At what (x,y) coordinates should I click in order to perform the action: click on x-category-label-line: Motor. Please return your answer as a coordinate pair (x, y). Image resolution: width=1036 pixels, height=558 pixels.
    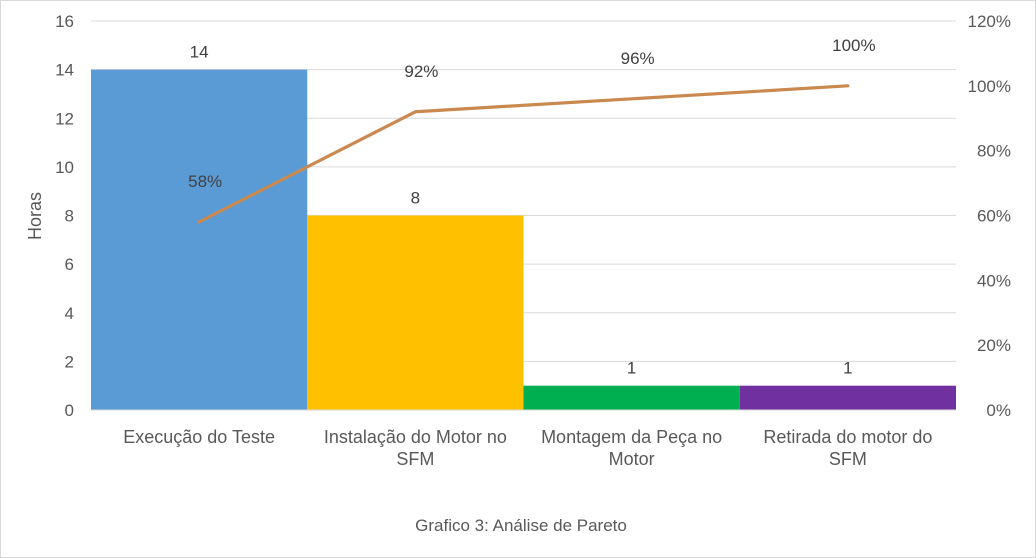
    Looking at the image, I should click on (632, 459).